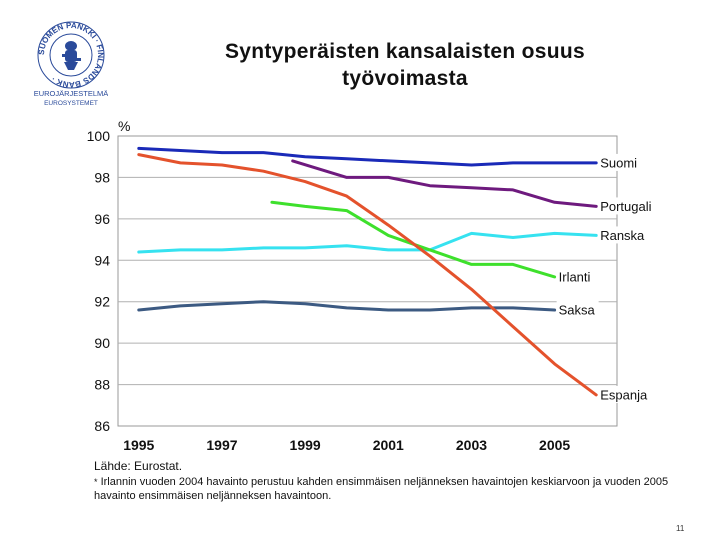 The image size is (720, 540). What do you see at coordinates (367, 242) in the screenshot?
I see `series-line-ranska` at bounding box center [367, 242].